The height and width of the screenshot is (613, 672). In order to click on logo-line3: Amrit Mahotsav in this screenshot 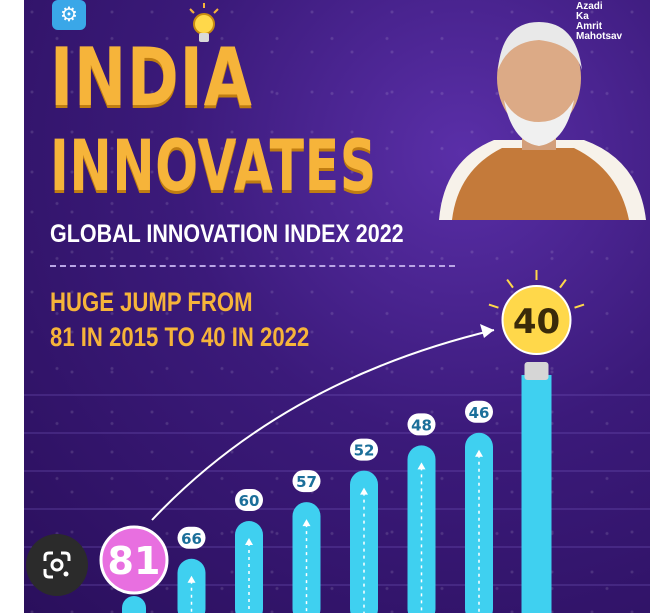, I will do `click(599, 31)`.